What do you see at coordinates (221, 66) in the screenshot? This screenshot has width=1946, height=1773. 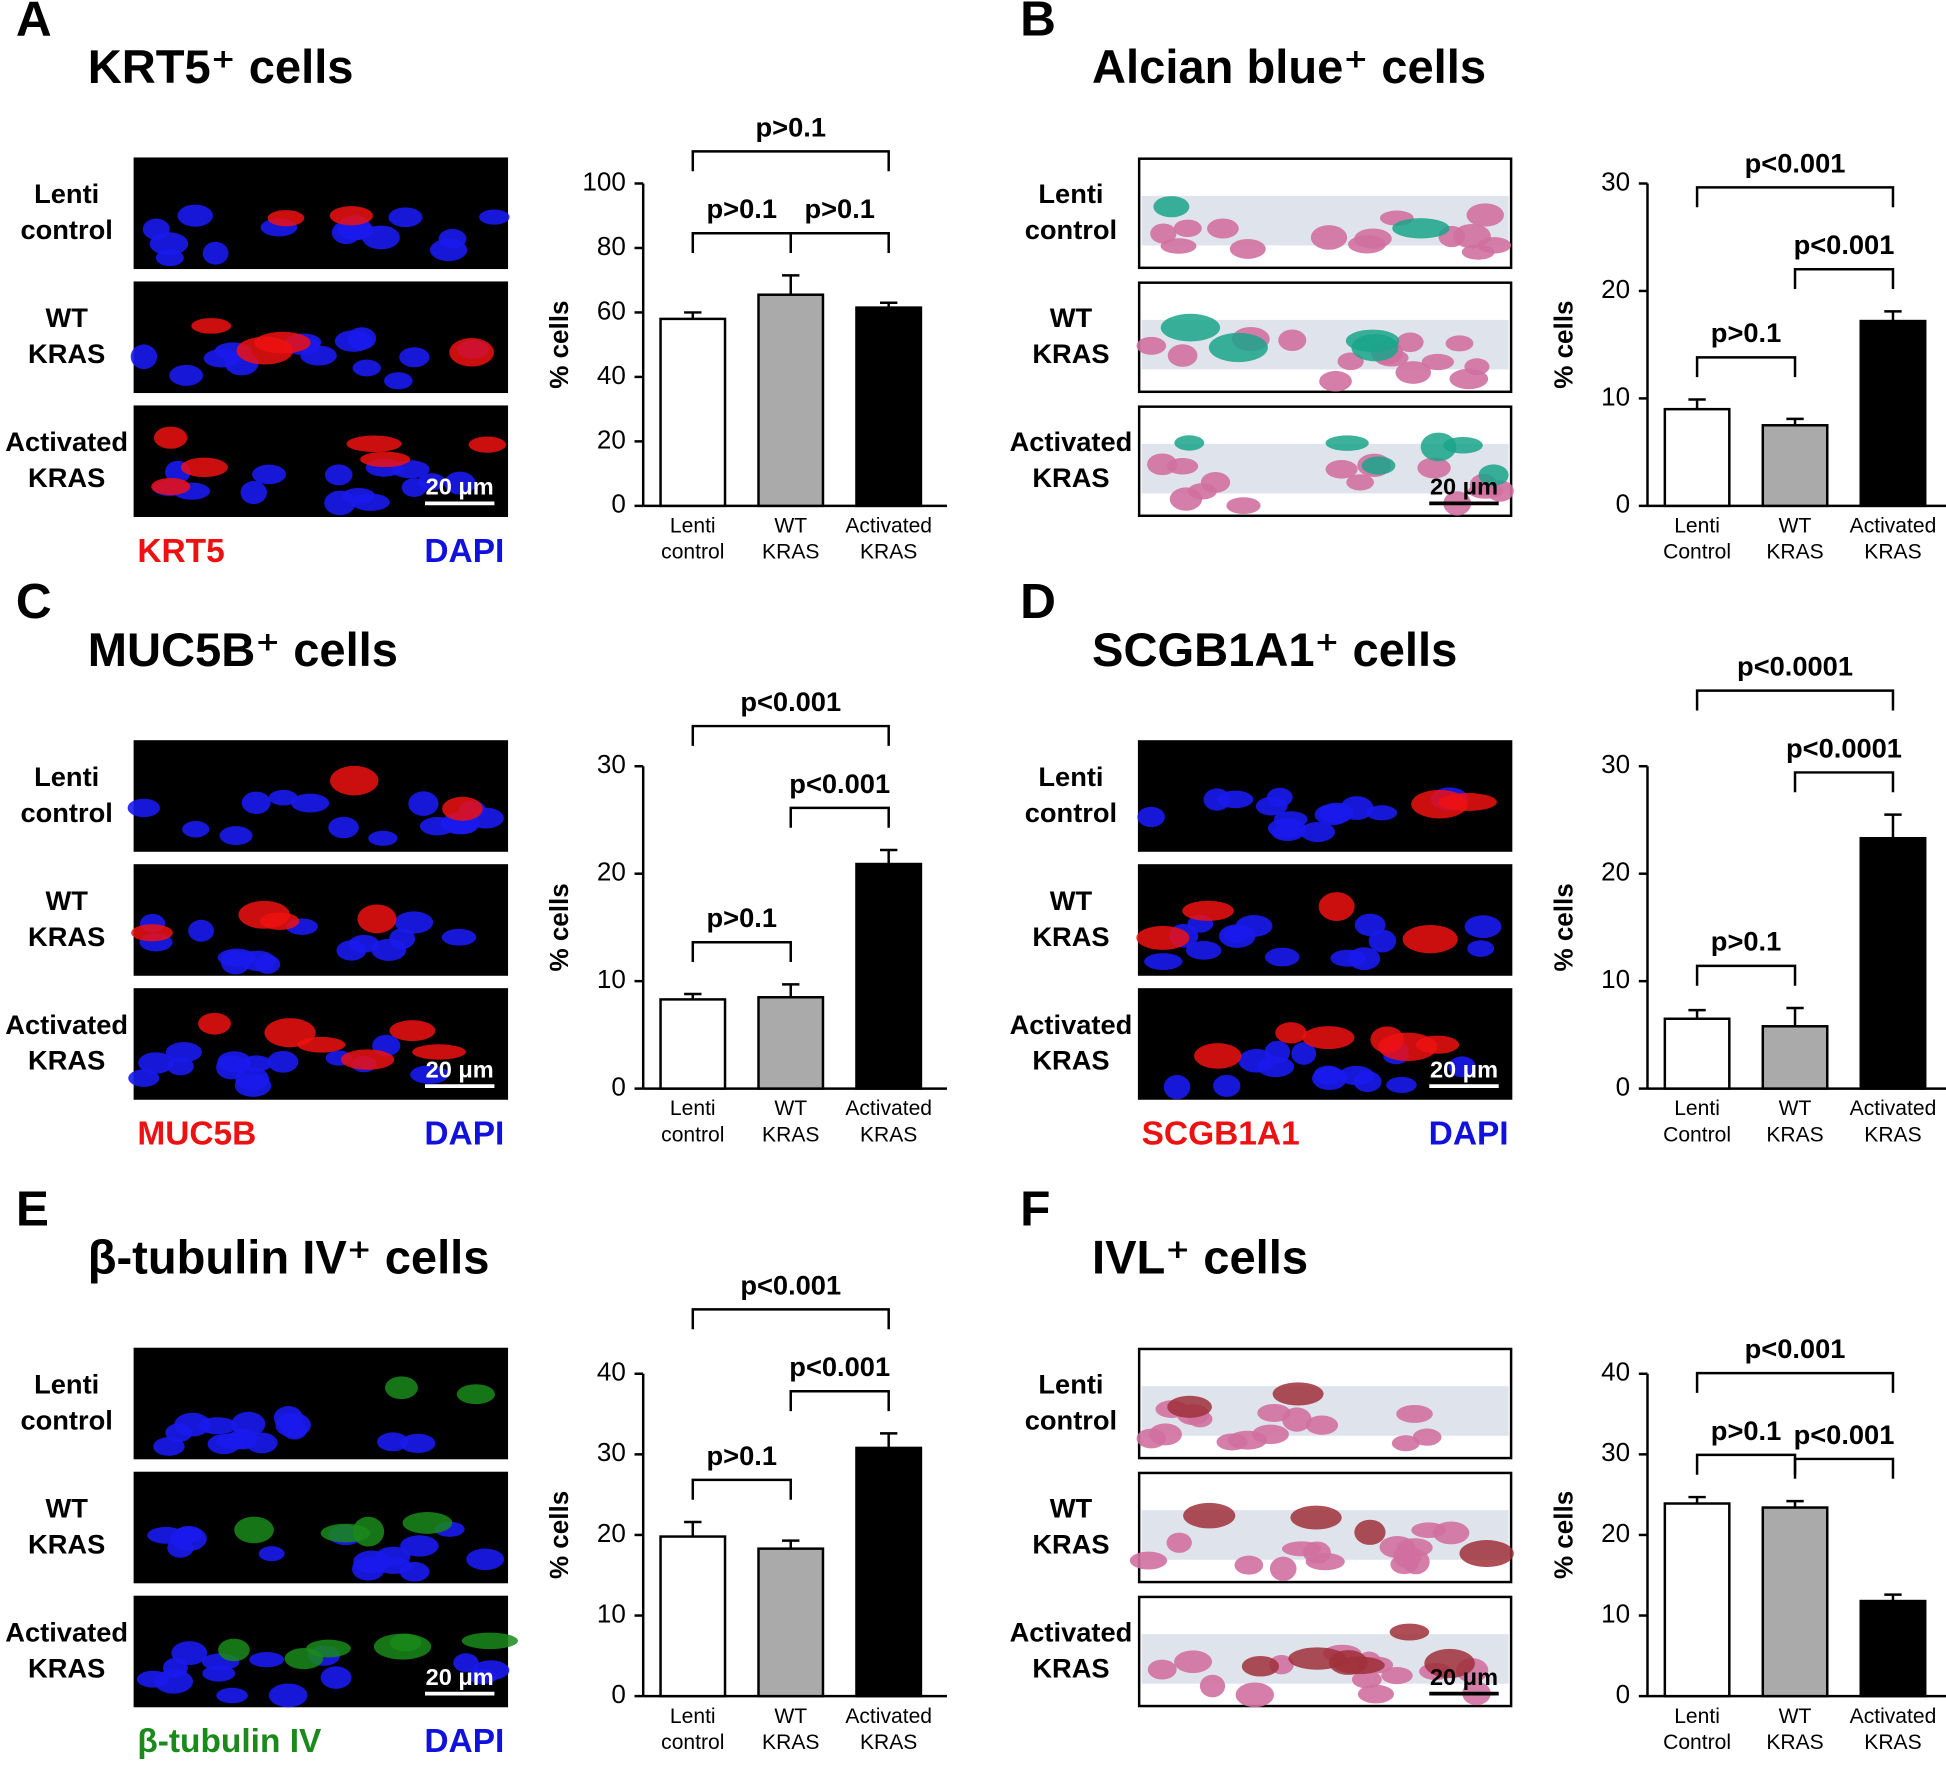 I see `panel-title: KRT5⁺ cells` at bounding box center [221, 66].